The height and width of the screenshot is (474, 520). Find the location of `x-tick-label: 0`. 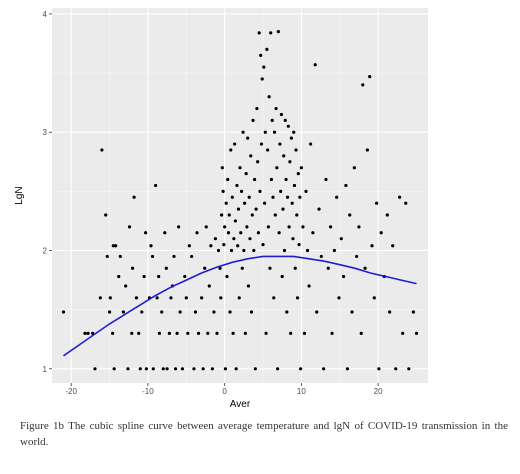

x-tick-label: 0 is located at coordinates (224, 391).